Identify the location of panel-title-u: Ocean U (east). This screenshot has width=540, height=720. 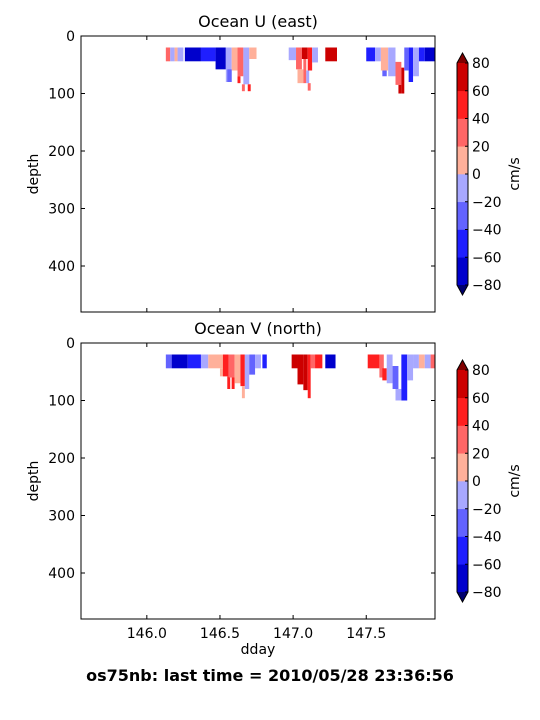
(258, 21).